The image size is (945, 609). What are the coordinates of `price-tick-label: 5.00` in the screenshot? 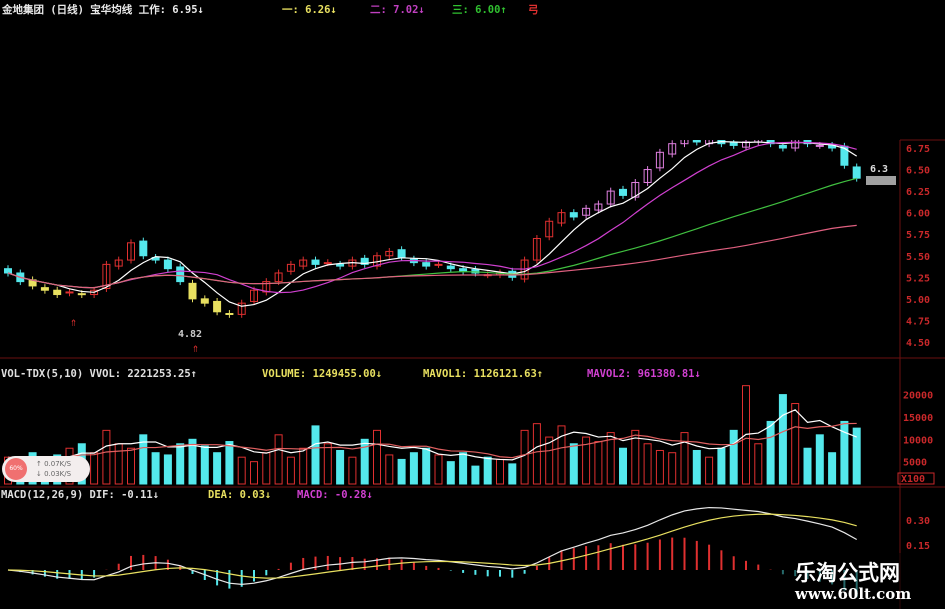 It's located at (918, 300).